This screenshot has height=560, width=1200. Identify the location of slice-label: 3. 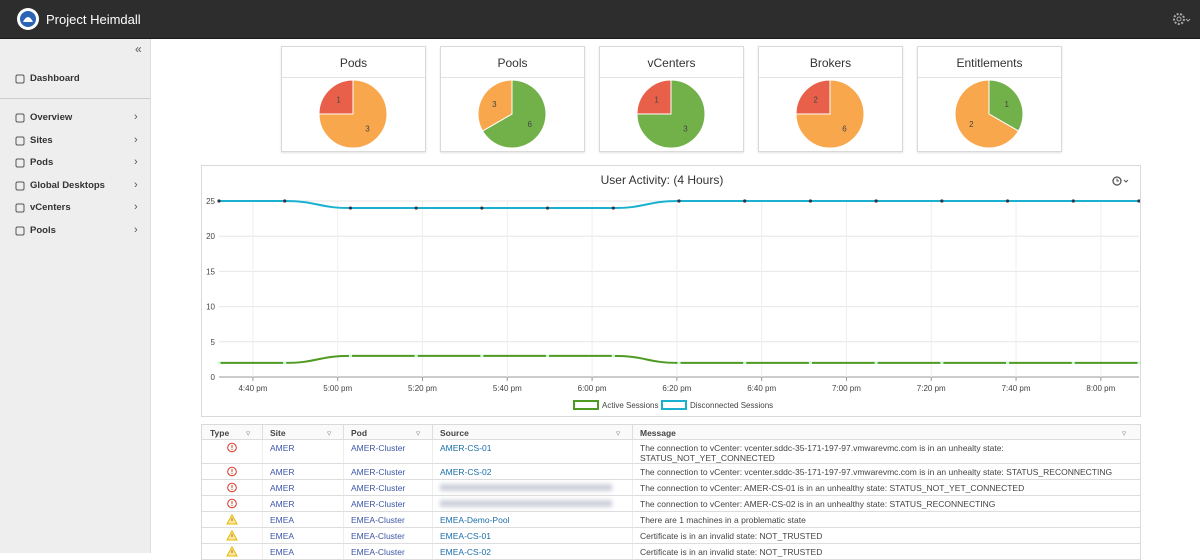
(367, 128).